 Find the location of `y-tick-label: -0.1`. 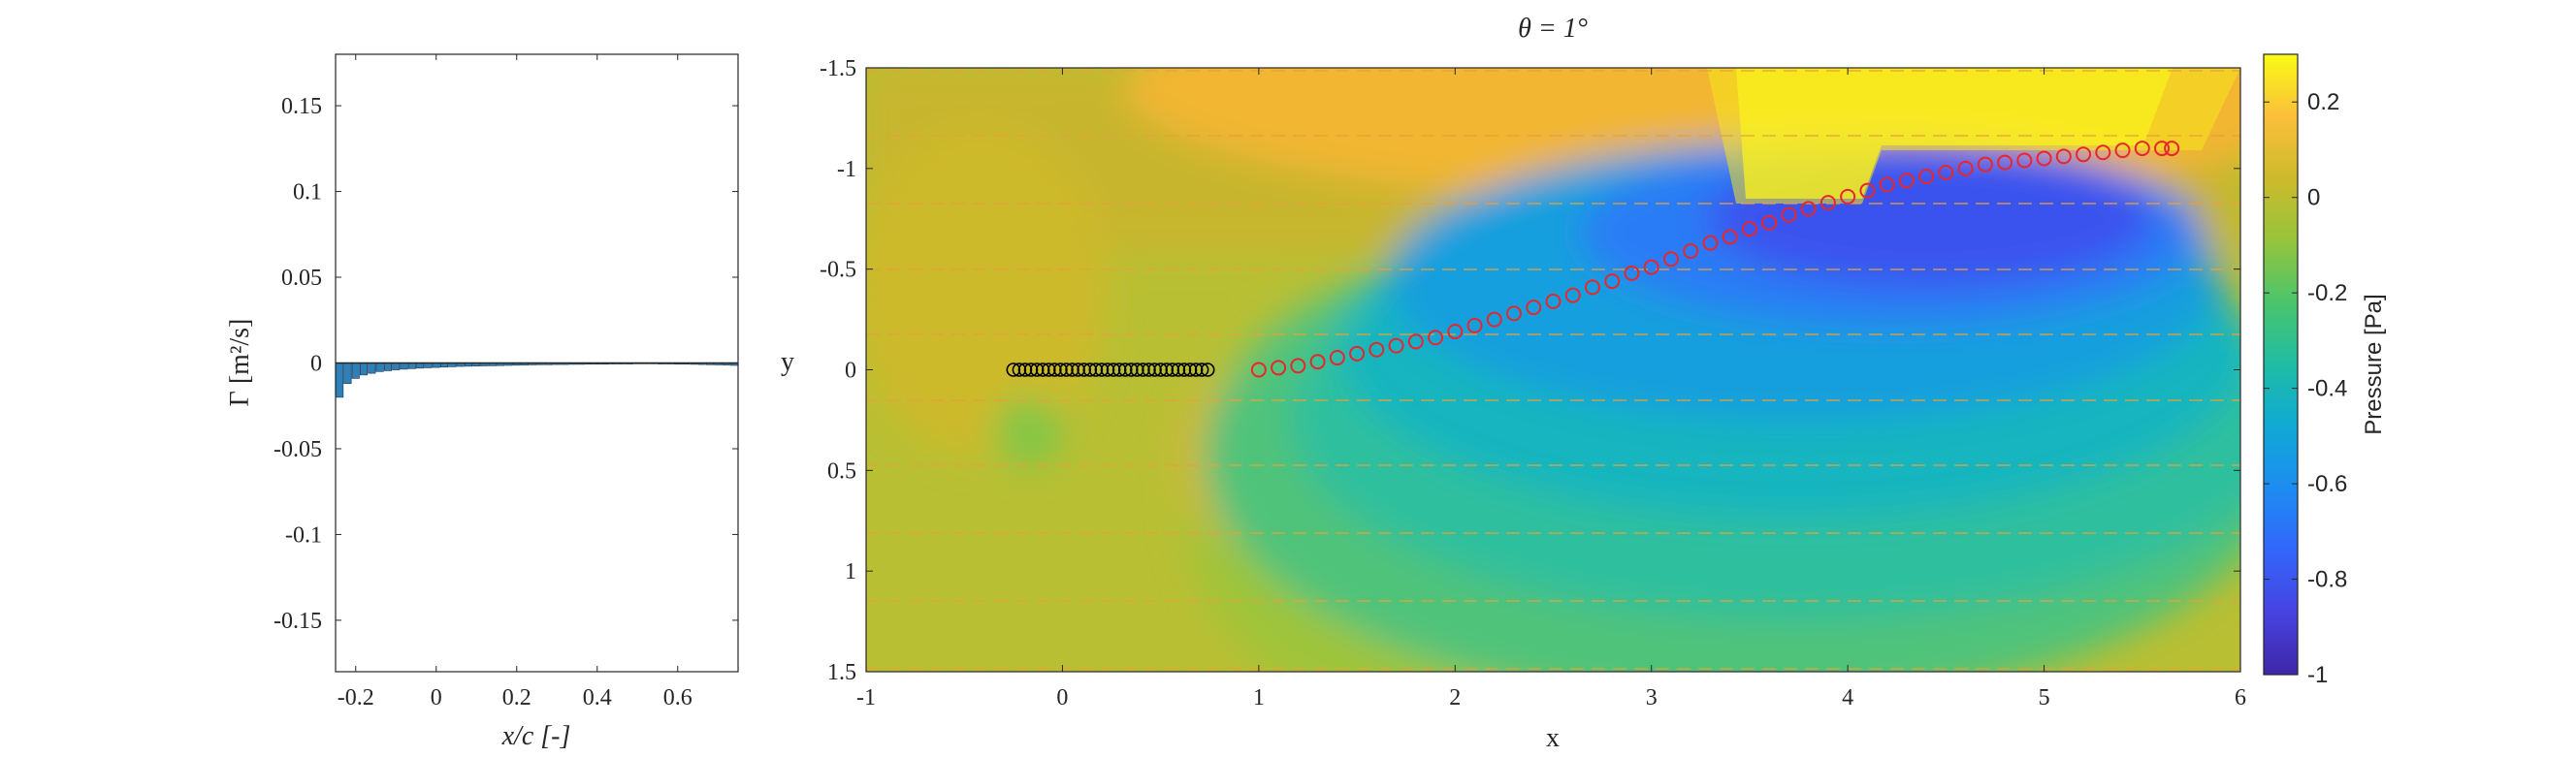

y-tick-label: -0.1 is located at coordinates (303, 535).